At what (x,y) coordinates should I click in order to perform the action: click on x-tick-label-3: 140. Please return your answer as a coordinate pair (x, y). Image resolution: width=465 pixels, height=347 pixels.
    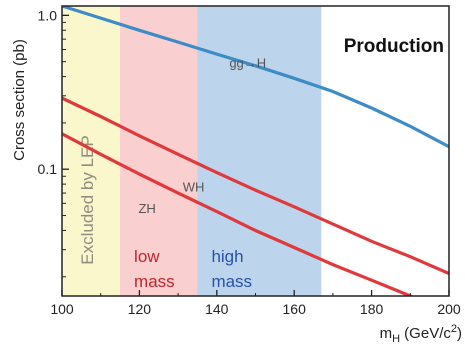
    Looking at the image, I should click on (217, 309).